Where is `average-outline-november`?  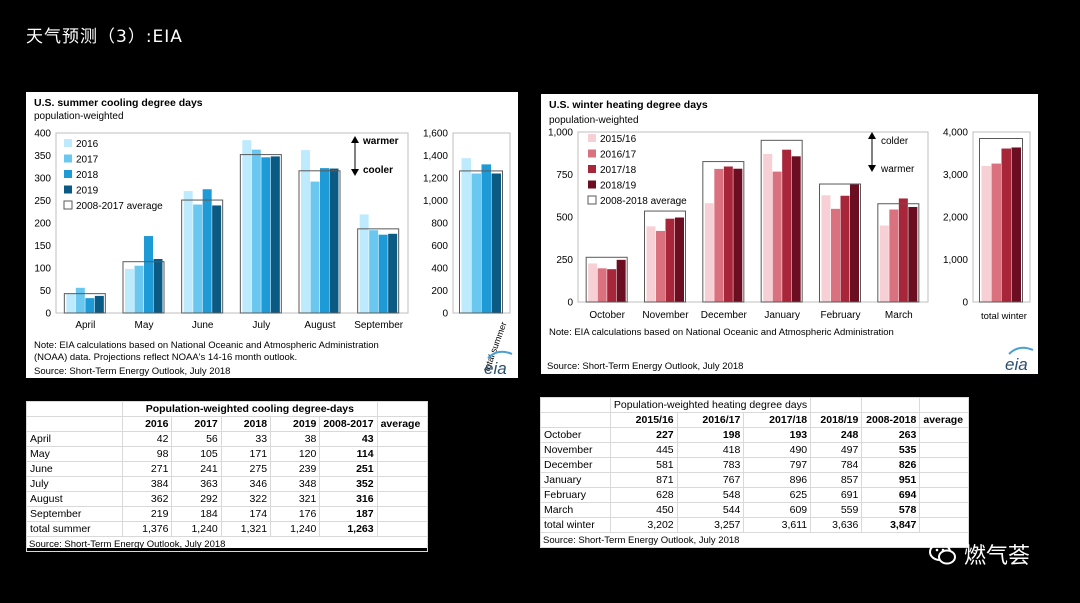
average-outline-november is located at coordinates (665, 256).